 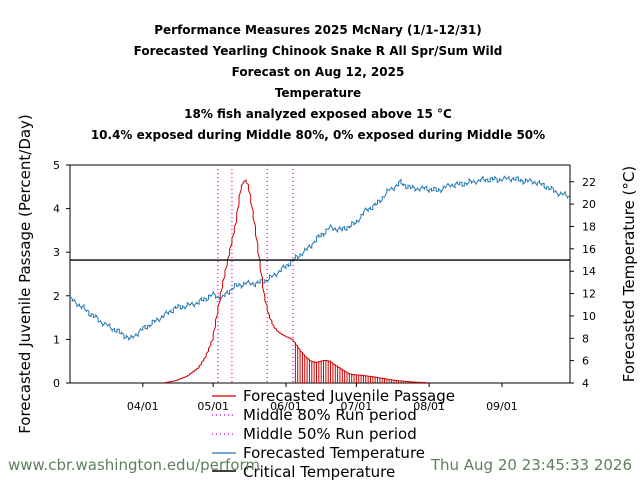 I want to click on legend-label-critical: Critical Temperature, so click(x=319, y=471).